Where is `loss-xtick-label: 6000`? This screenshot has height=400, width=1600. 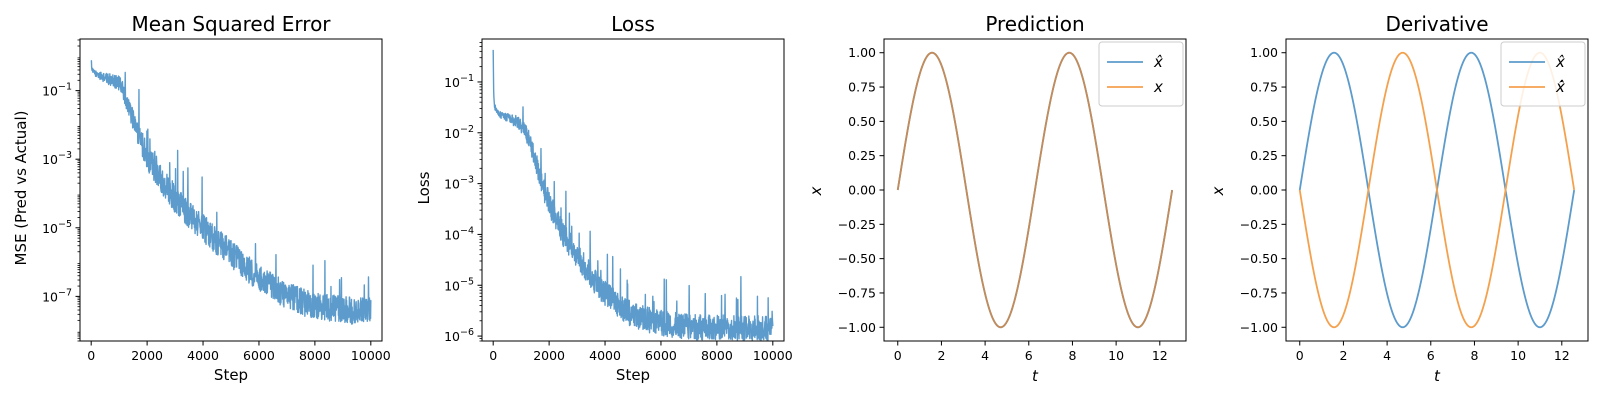
loss-xtick-label: 6000 is located at coordinates (661, 355).